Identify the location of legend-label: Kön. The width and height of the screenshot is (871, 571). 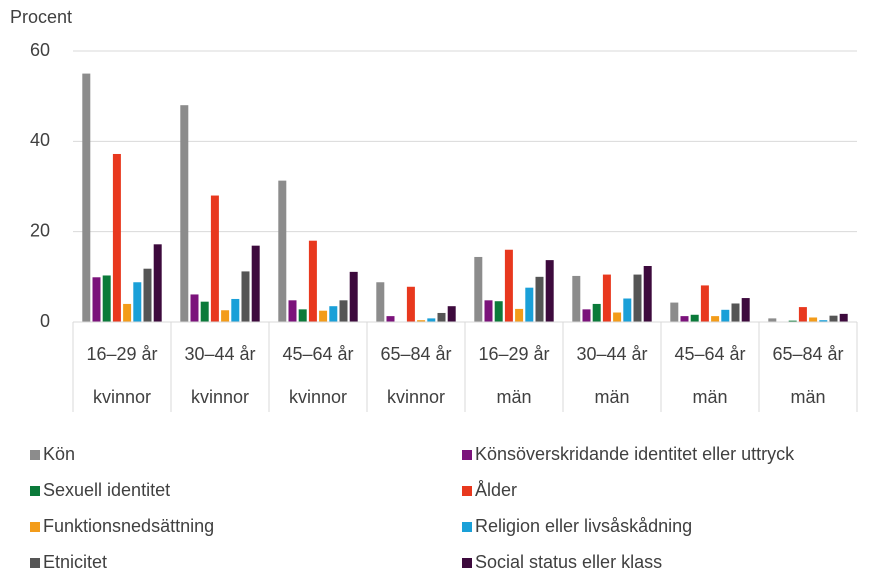
(59, 454).